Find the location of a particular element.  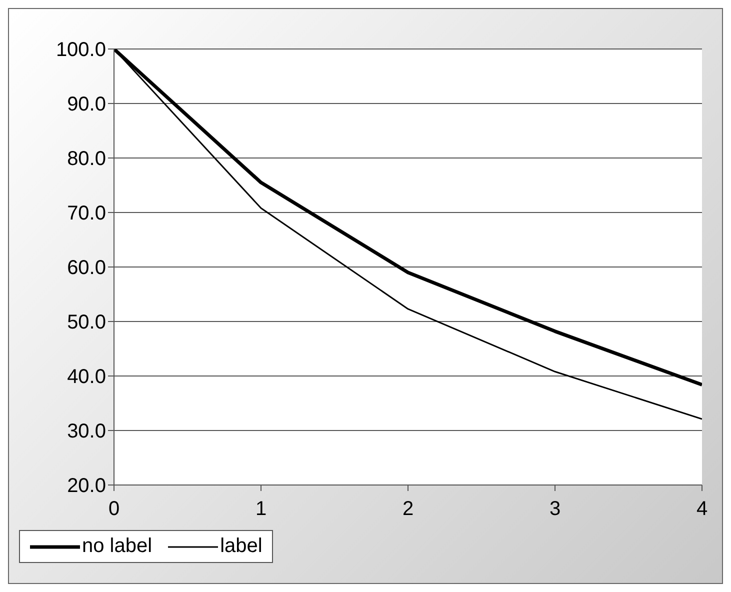

x-tick-label: 0 is located at coordinates (114, 509).